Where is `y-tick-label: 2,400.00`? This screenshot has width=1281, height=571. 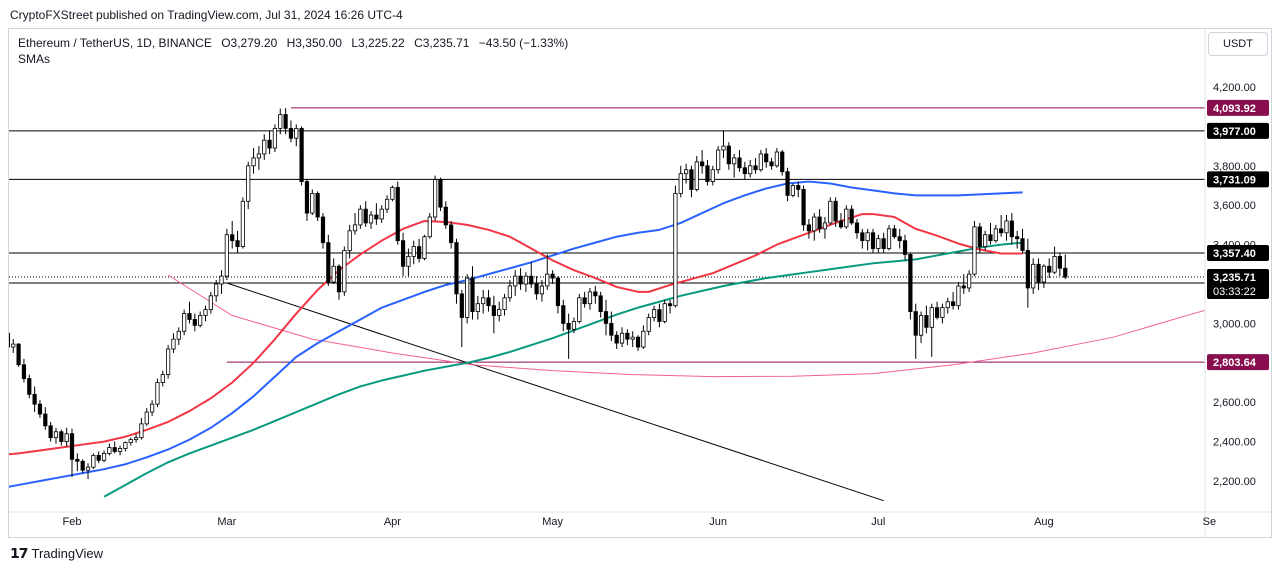
y-tick-label: 2,400.00 is located at coordinates (1234, 443).